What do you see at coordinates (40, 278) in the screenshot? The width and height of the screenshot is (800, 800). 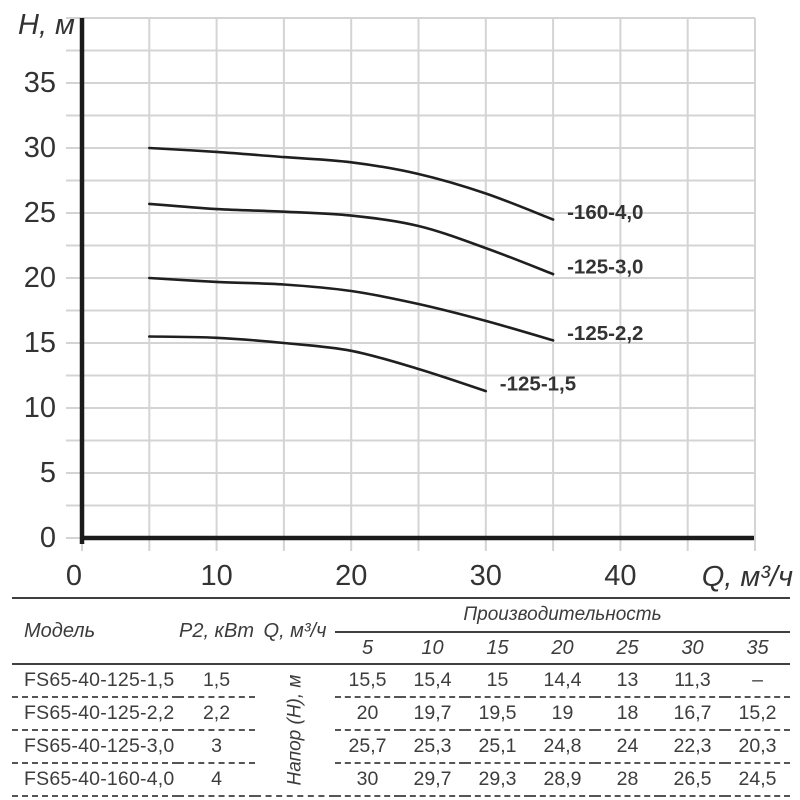 I see `y-tick-label: 20` at bounding box center [40, 278].